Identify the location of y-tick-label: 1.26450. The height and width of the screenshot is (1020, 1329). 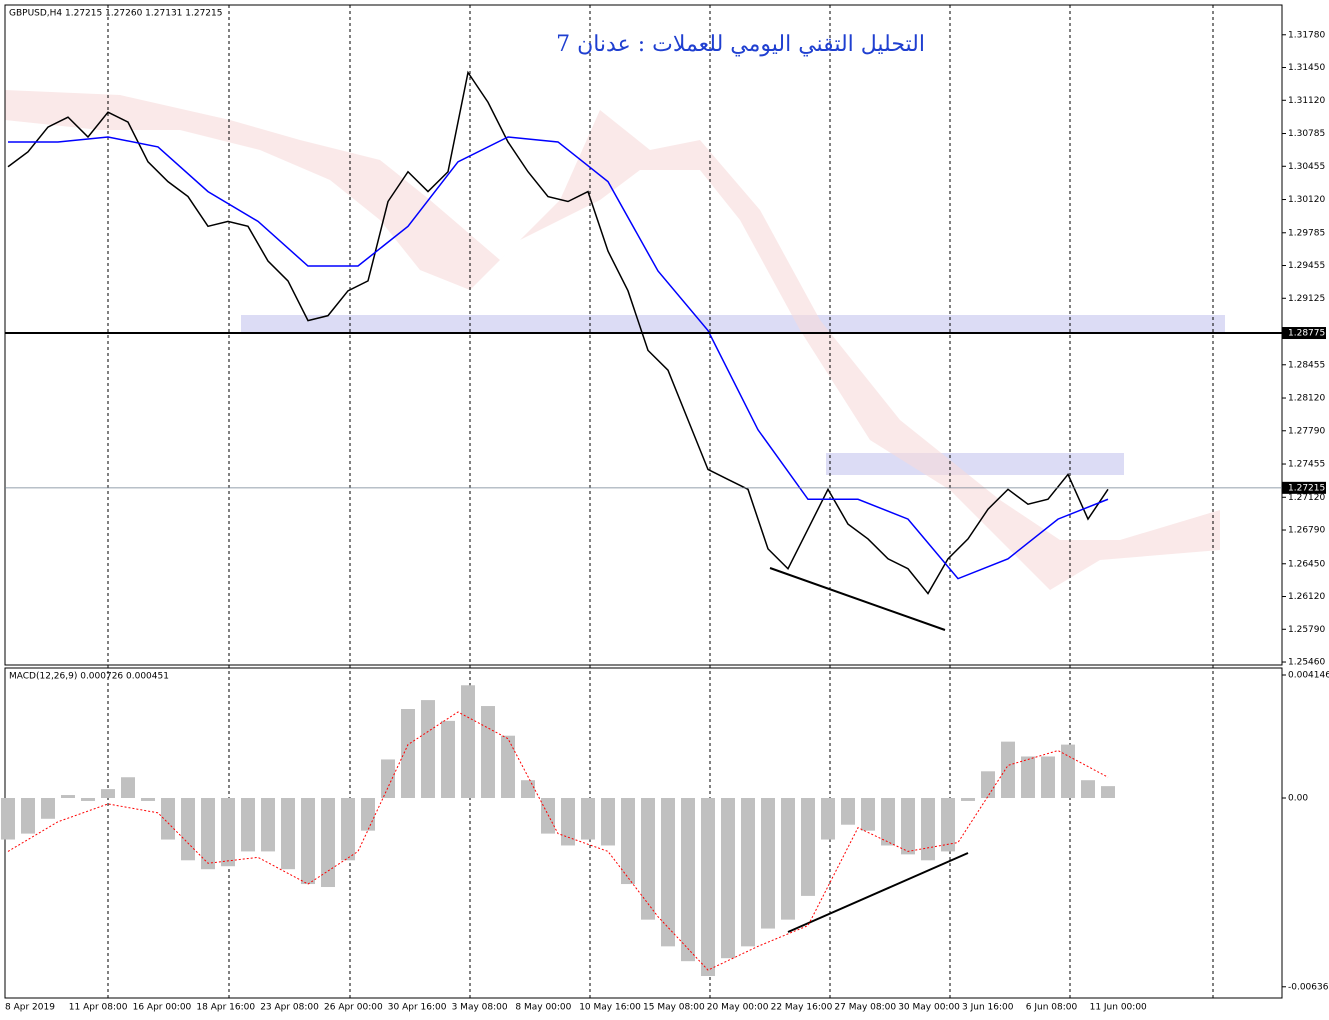
(1306, 564).